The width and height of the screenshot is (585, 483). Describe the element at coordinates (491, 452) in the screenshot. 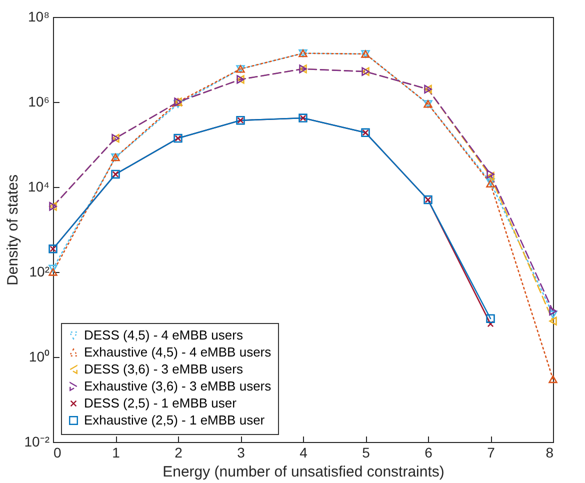

I see `x-tick-label: 7` at that location.